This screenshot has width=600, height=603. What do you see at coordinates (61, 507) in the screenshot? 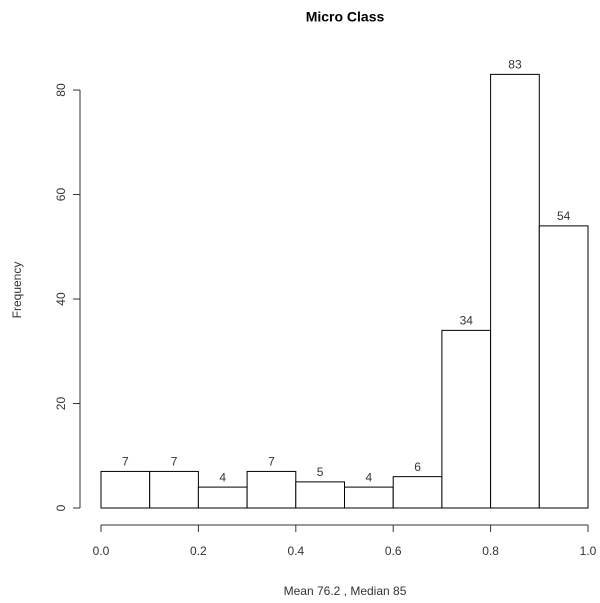
I see `y-tick-label: 0` at bounding box center [61, 507].